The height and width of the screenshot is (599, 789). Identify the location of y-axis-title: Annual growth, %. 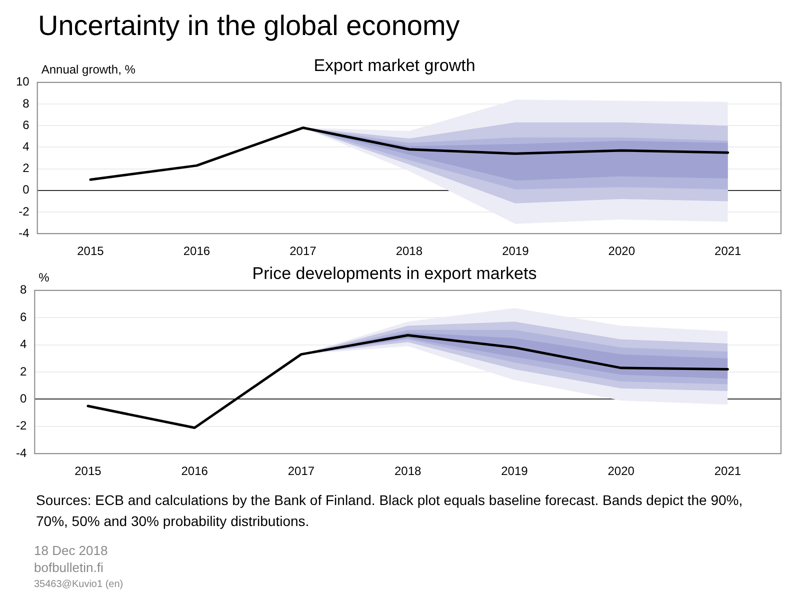
(88, 69).